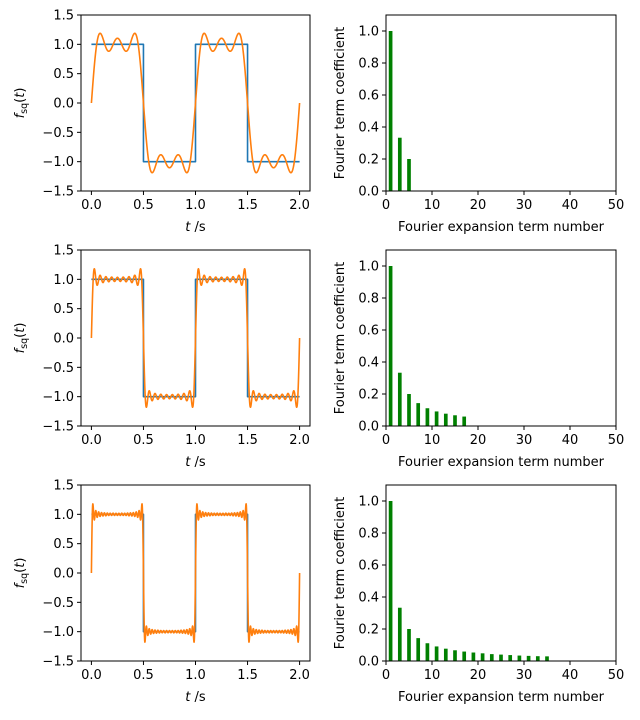 This screenshot has height=720, width=640. I want to click on coefficients-3-terms-y-tick-label: 0.8, so click(368, 64).